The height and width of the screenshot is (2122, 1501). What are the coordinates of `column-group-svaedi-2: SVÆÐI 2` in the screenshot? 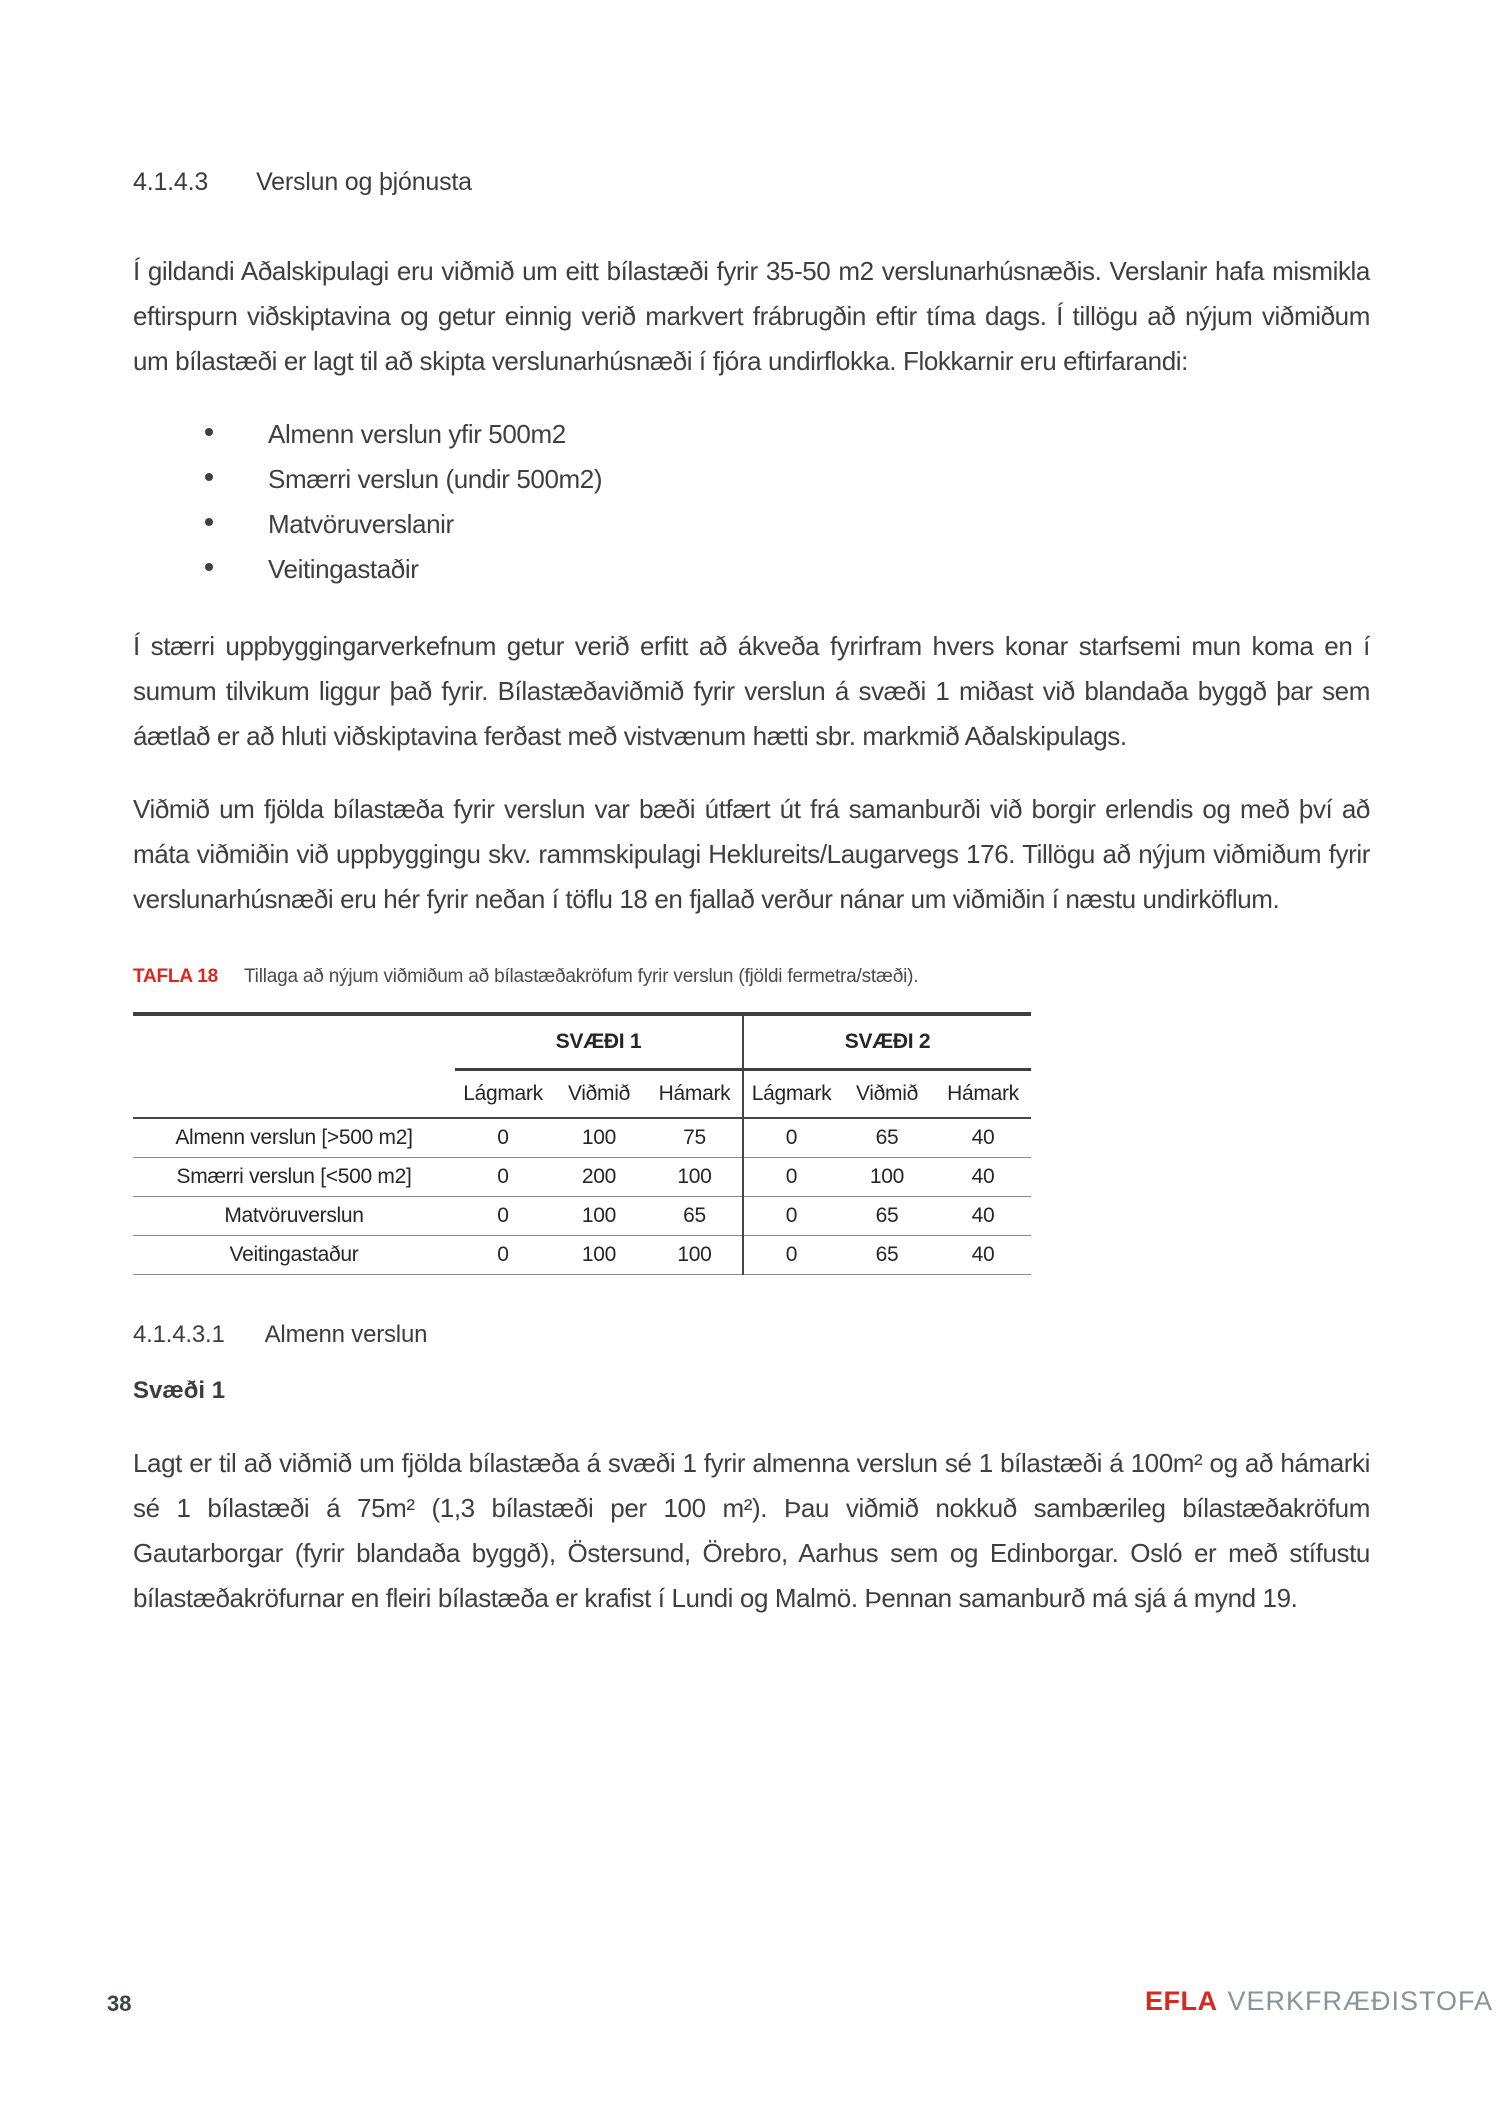 It's located at (887, 1041).